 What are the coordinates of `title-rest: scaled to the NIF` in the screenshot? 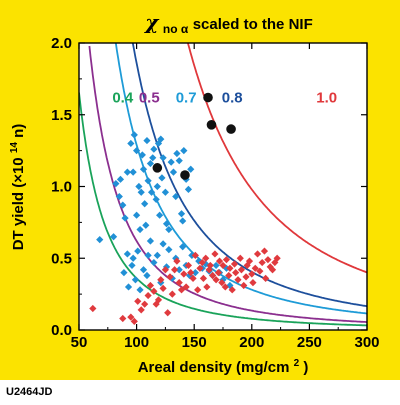 It's located at (253, 24).